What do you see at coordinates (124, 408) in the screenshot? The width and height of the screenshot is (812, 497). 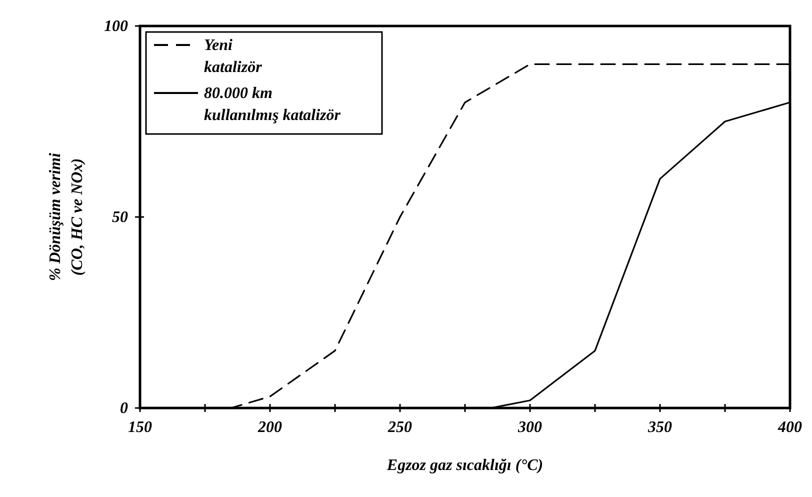 I see `y-tick-label: 0` at bounding box center [124, 408].